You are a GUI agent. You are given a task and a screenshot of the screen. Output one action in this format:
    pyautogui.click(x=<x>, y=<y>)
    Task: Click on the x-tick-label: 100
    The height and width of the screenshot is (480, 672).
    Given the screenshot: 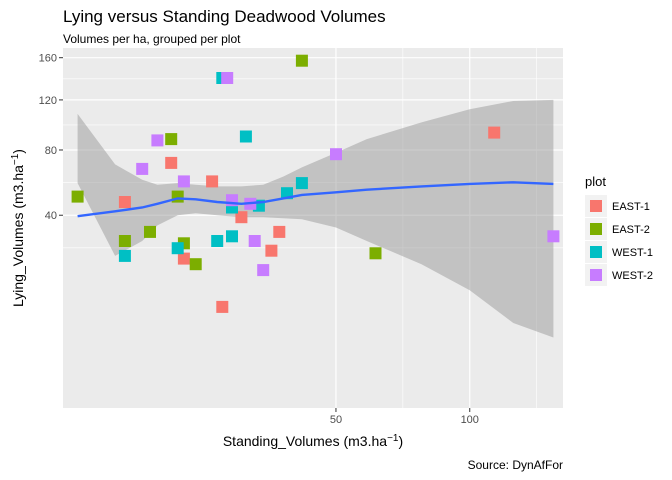 What is the action you would take?
    pyautogui.click(x=470, y=420)
    